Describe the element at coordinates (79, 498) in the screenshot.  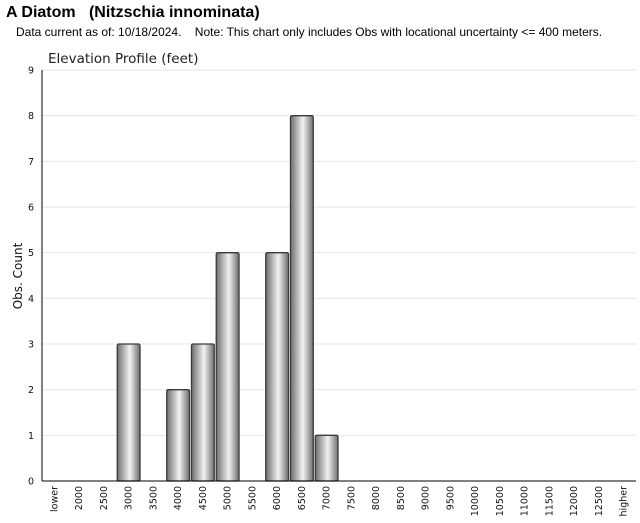
I see `x-tick-label: 2000` at that location.